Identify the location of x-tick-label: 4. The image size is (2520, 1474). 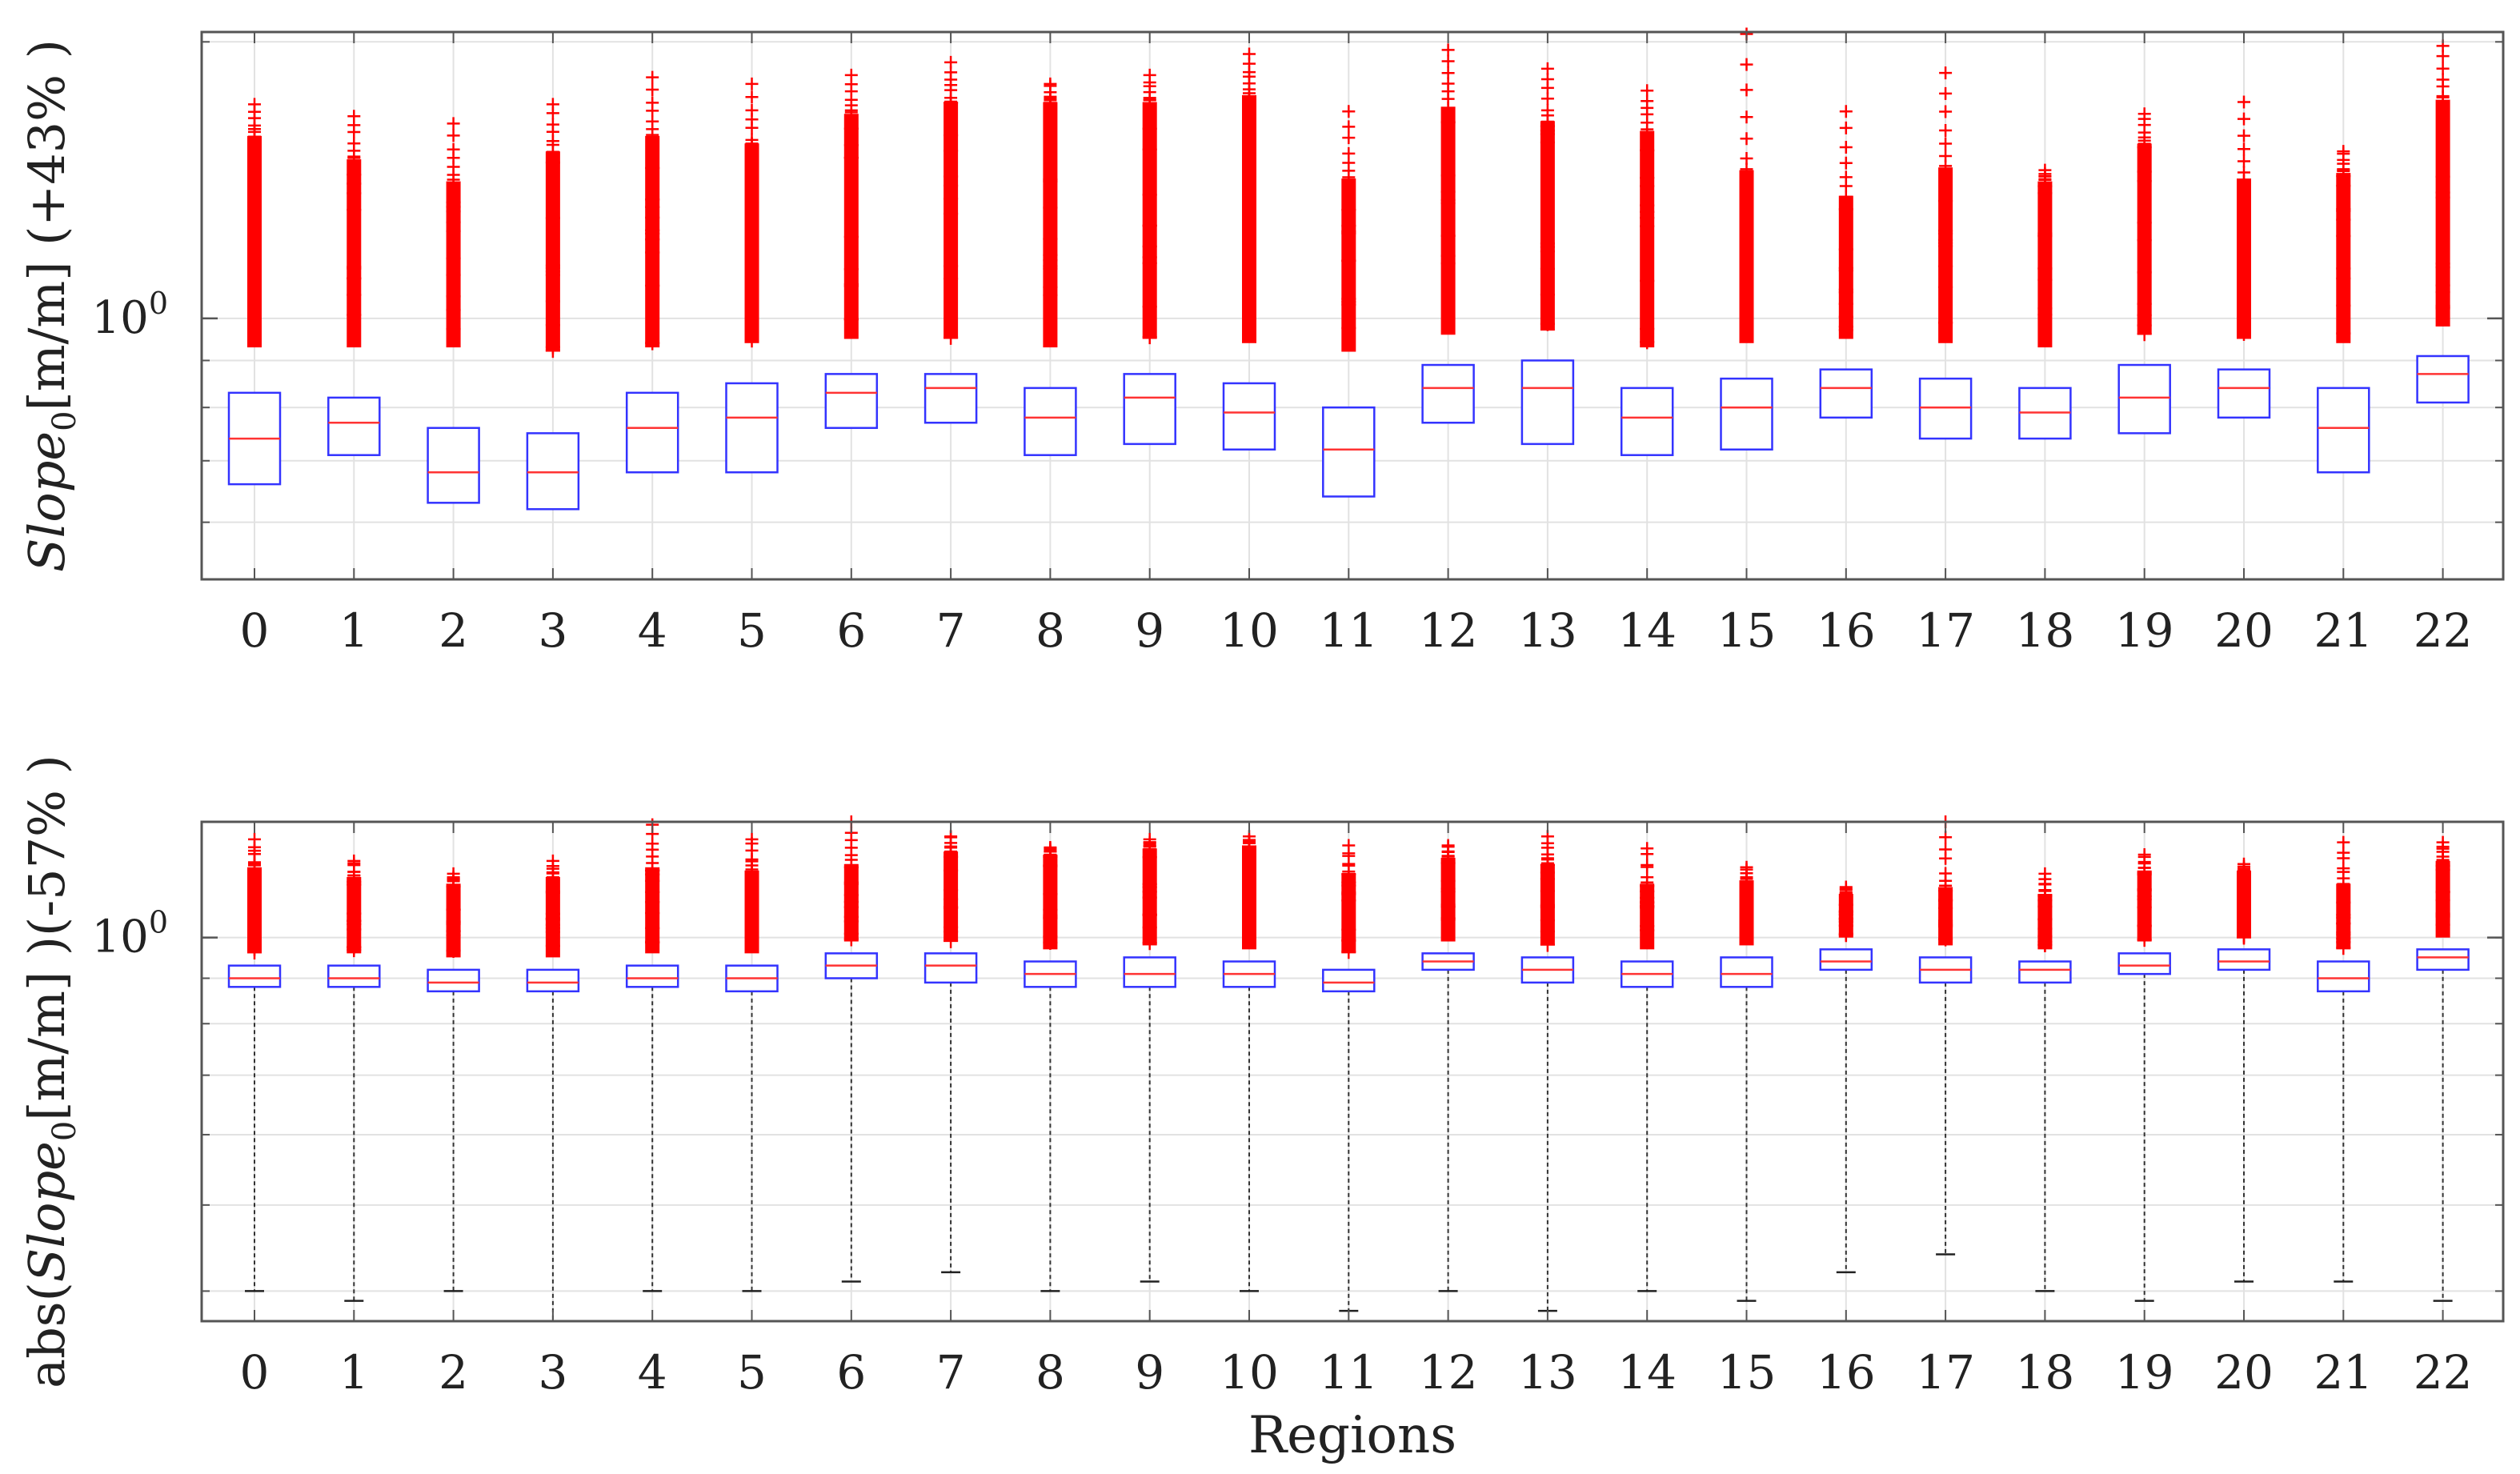
(652, 1372).